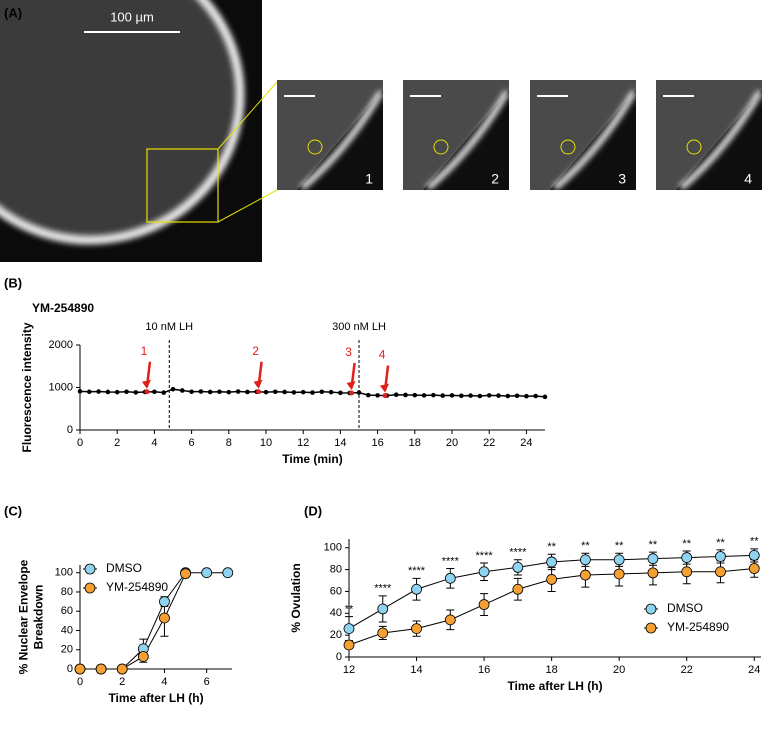 The width and height of the screenshot is (772, 748). What do you see at coordinates (39, 617) in the screenshot?
I see `y-axis-label: Breakdown` at bounding box center [39, 617].